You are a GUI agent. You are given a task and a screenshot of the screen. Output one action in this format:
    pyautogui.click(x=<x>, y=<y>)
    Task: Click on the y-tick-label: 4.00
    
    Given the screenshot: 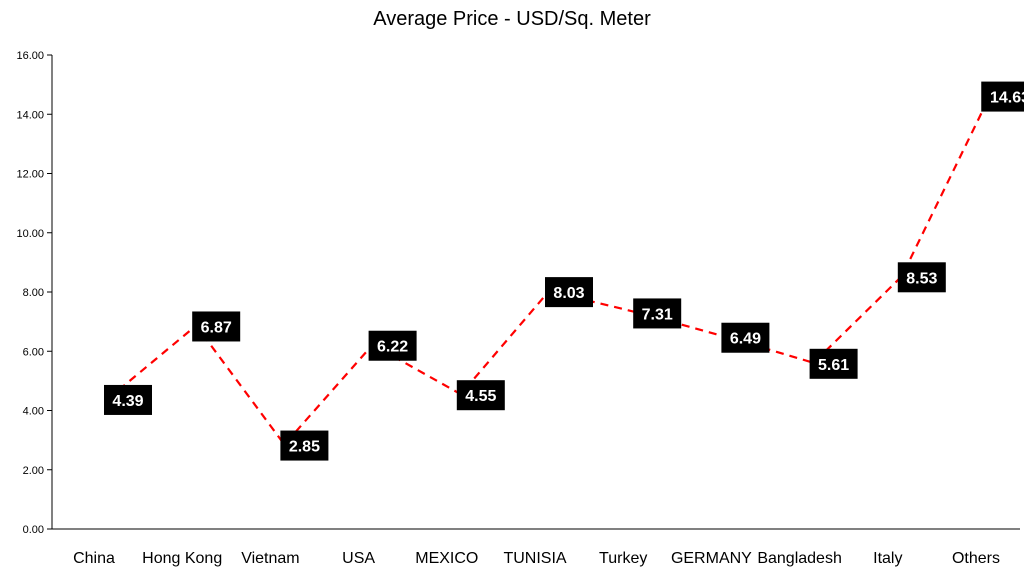 What is the action you would take?
    pyautogui.click(x=33, y=412)
    